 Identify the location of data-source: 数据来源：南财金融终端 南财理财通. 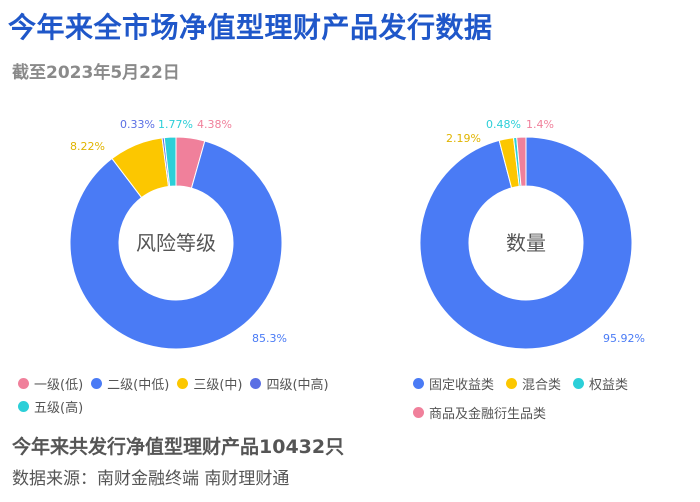
(151, 479).